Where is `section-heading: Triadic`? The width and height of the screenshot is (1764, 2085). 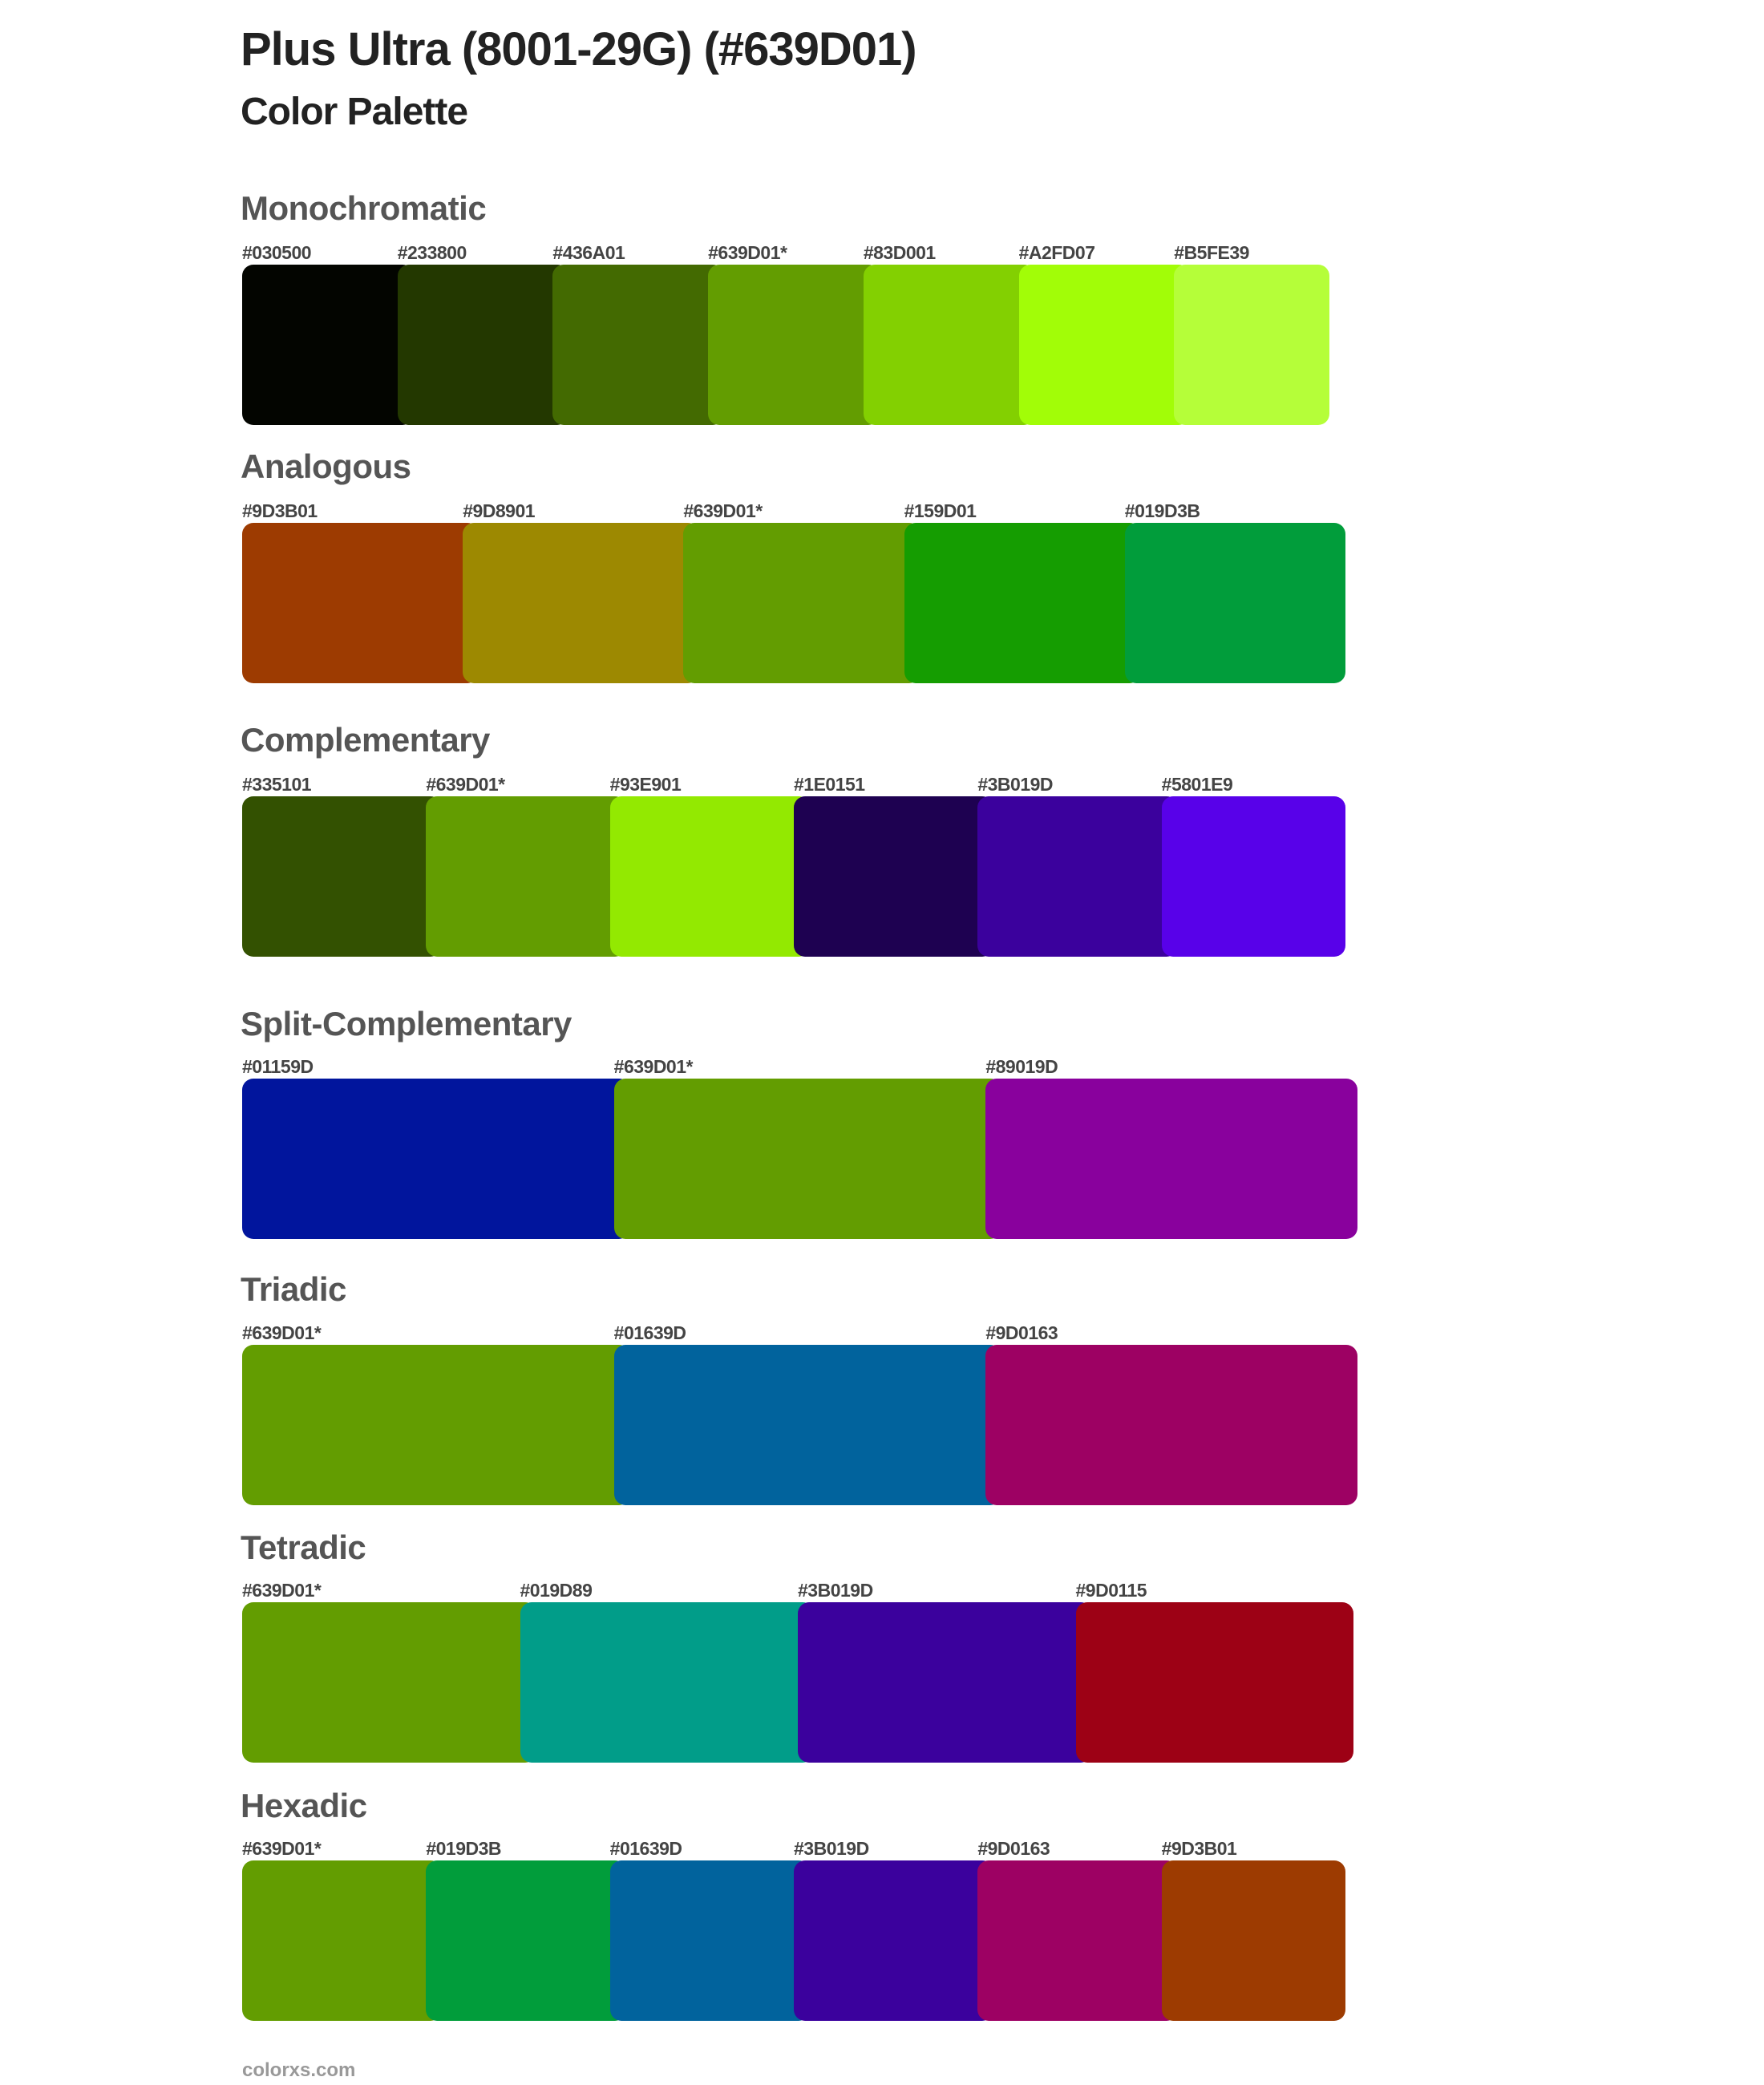 section-heading: Triadic is located at coordinates (293, 1289).